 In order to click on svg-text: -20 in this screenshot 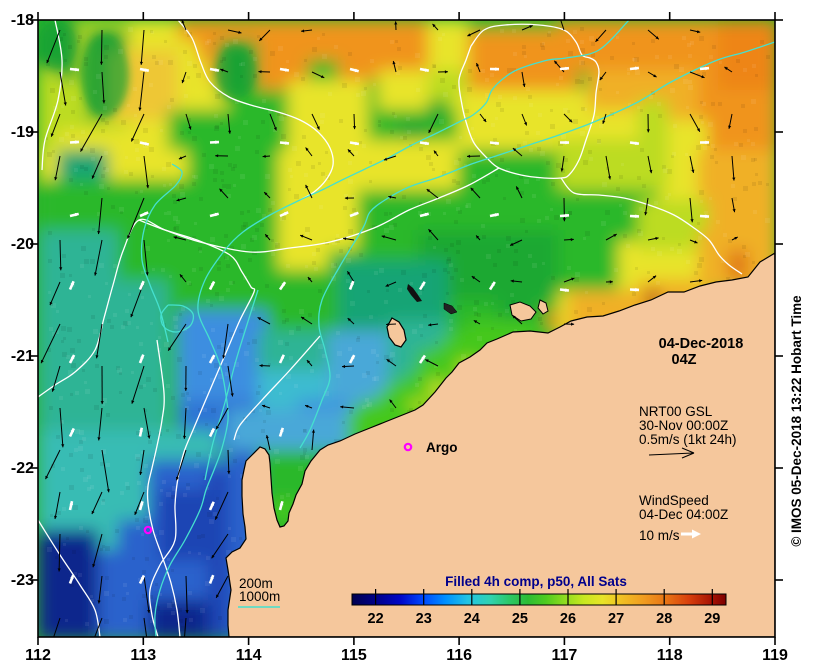, I will do `click(22, 244)`.